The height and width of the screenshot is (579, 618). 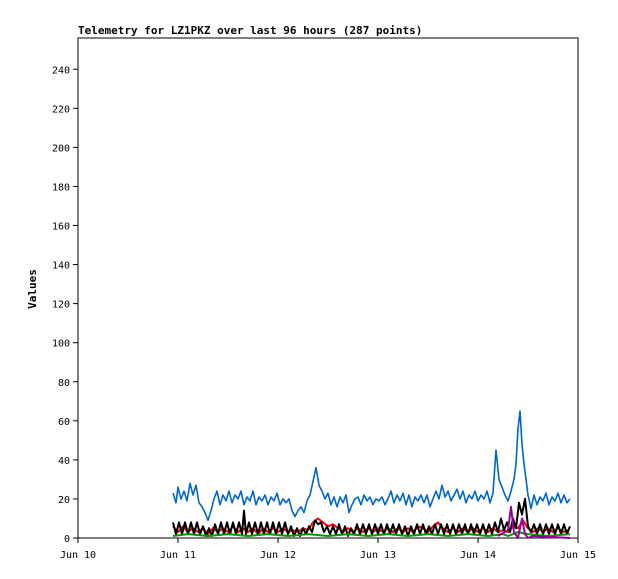 I want to click on y-tick-label: 100, so click(x=61, y=344).